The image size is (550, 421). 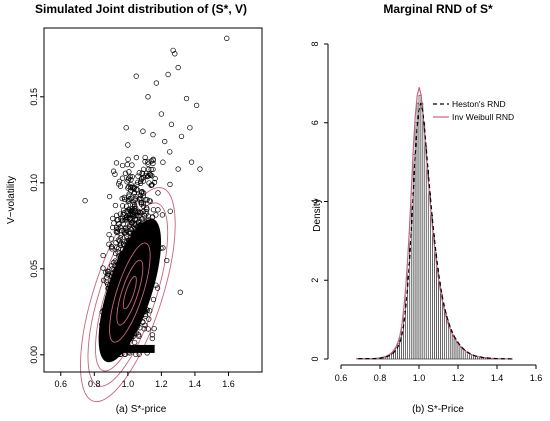 I want to click on left-chart-title: Simulated Joint distribution of (S*, V), so click(x=141, y=9).